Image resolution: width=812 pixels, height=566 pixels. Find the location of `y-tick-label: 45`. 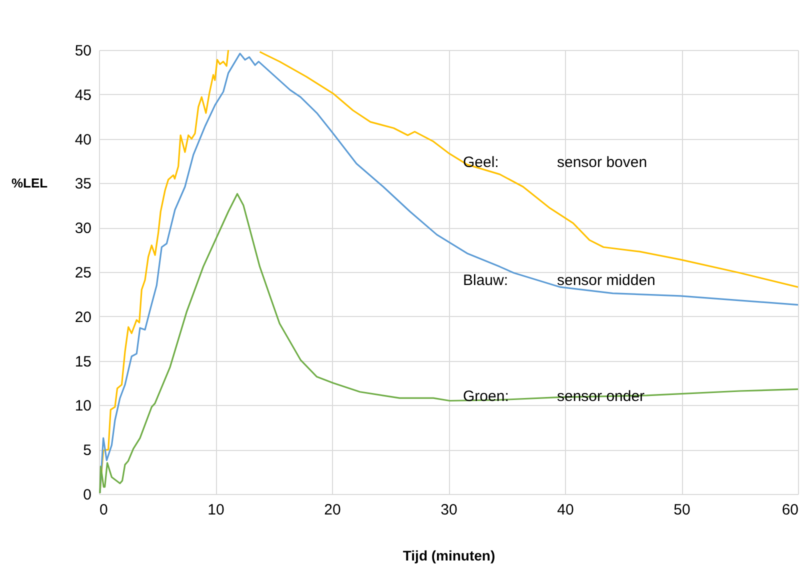

y-tick-label: 45 is located at coordinates (83, 95).